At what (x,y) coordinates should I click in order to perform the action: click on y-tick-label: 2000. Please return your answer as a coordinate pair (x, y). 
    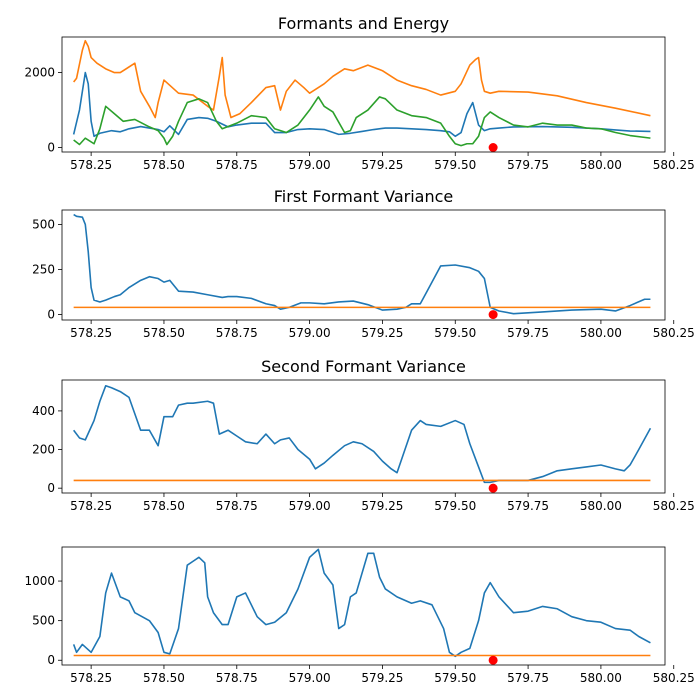
    Looking at the image, I should click on (39, 73).